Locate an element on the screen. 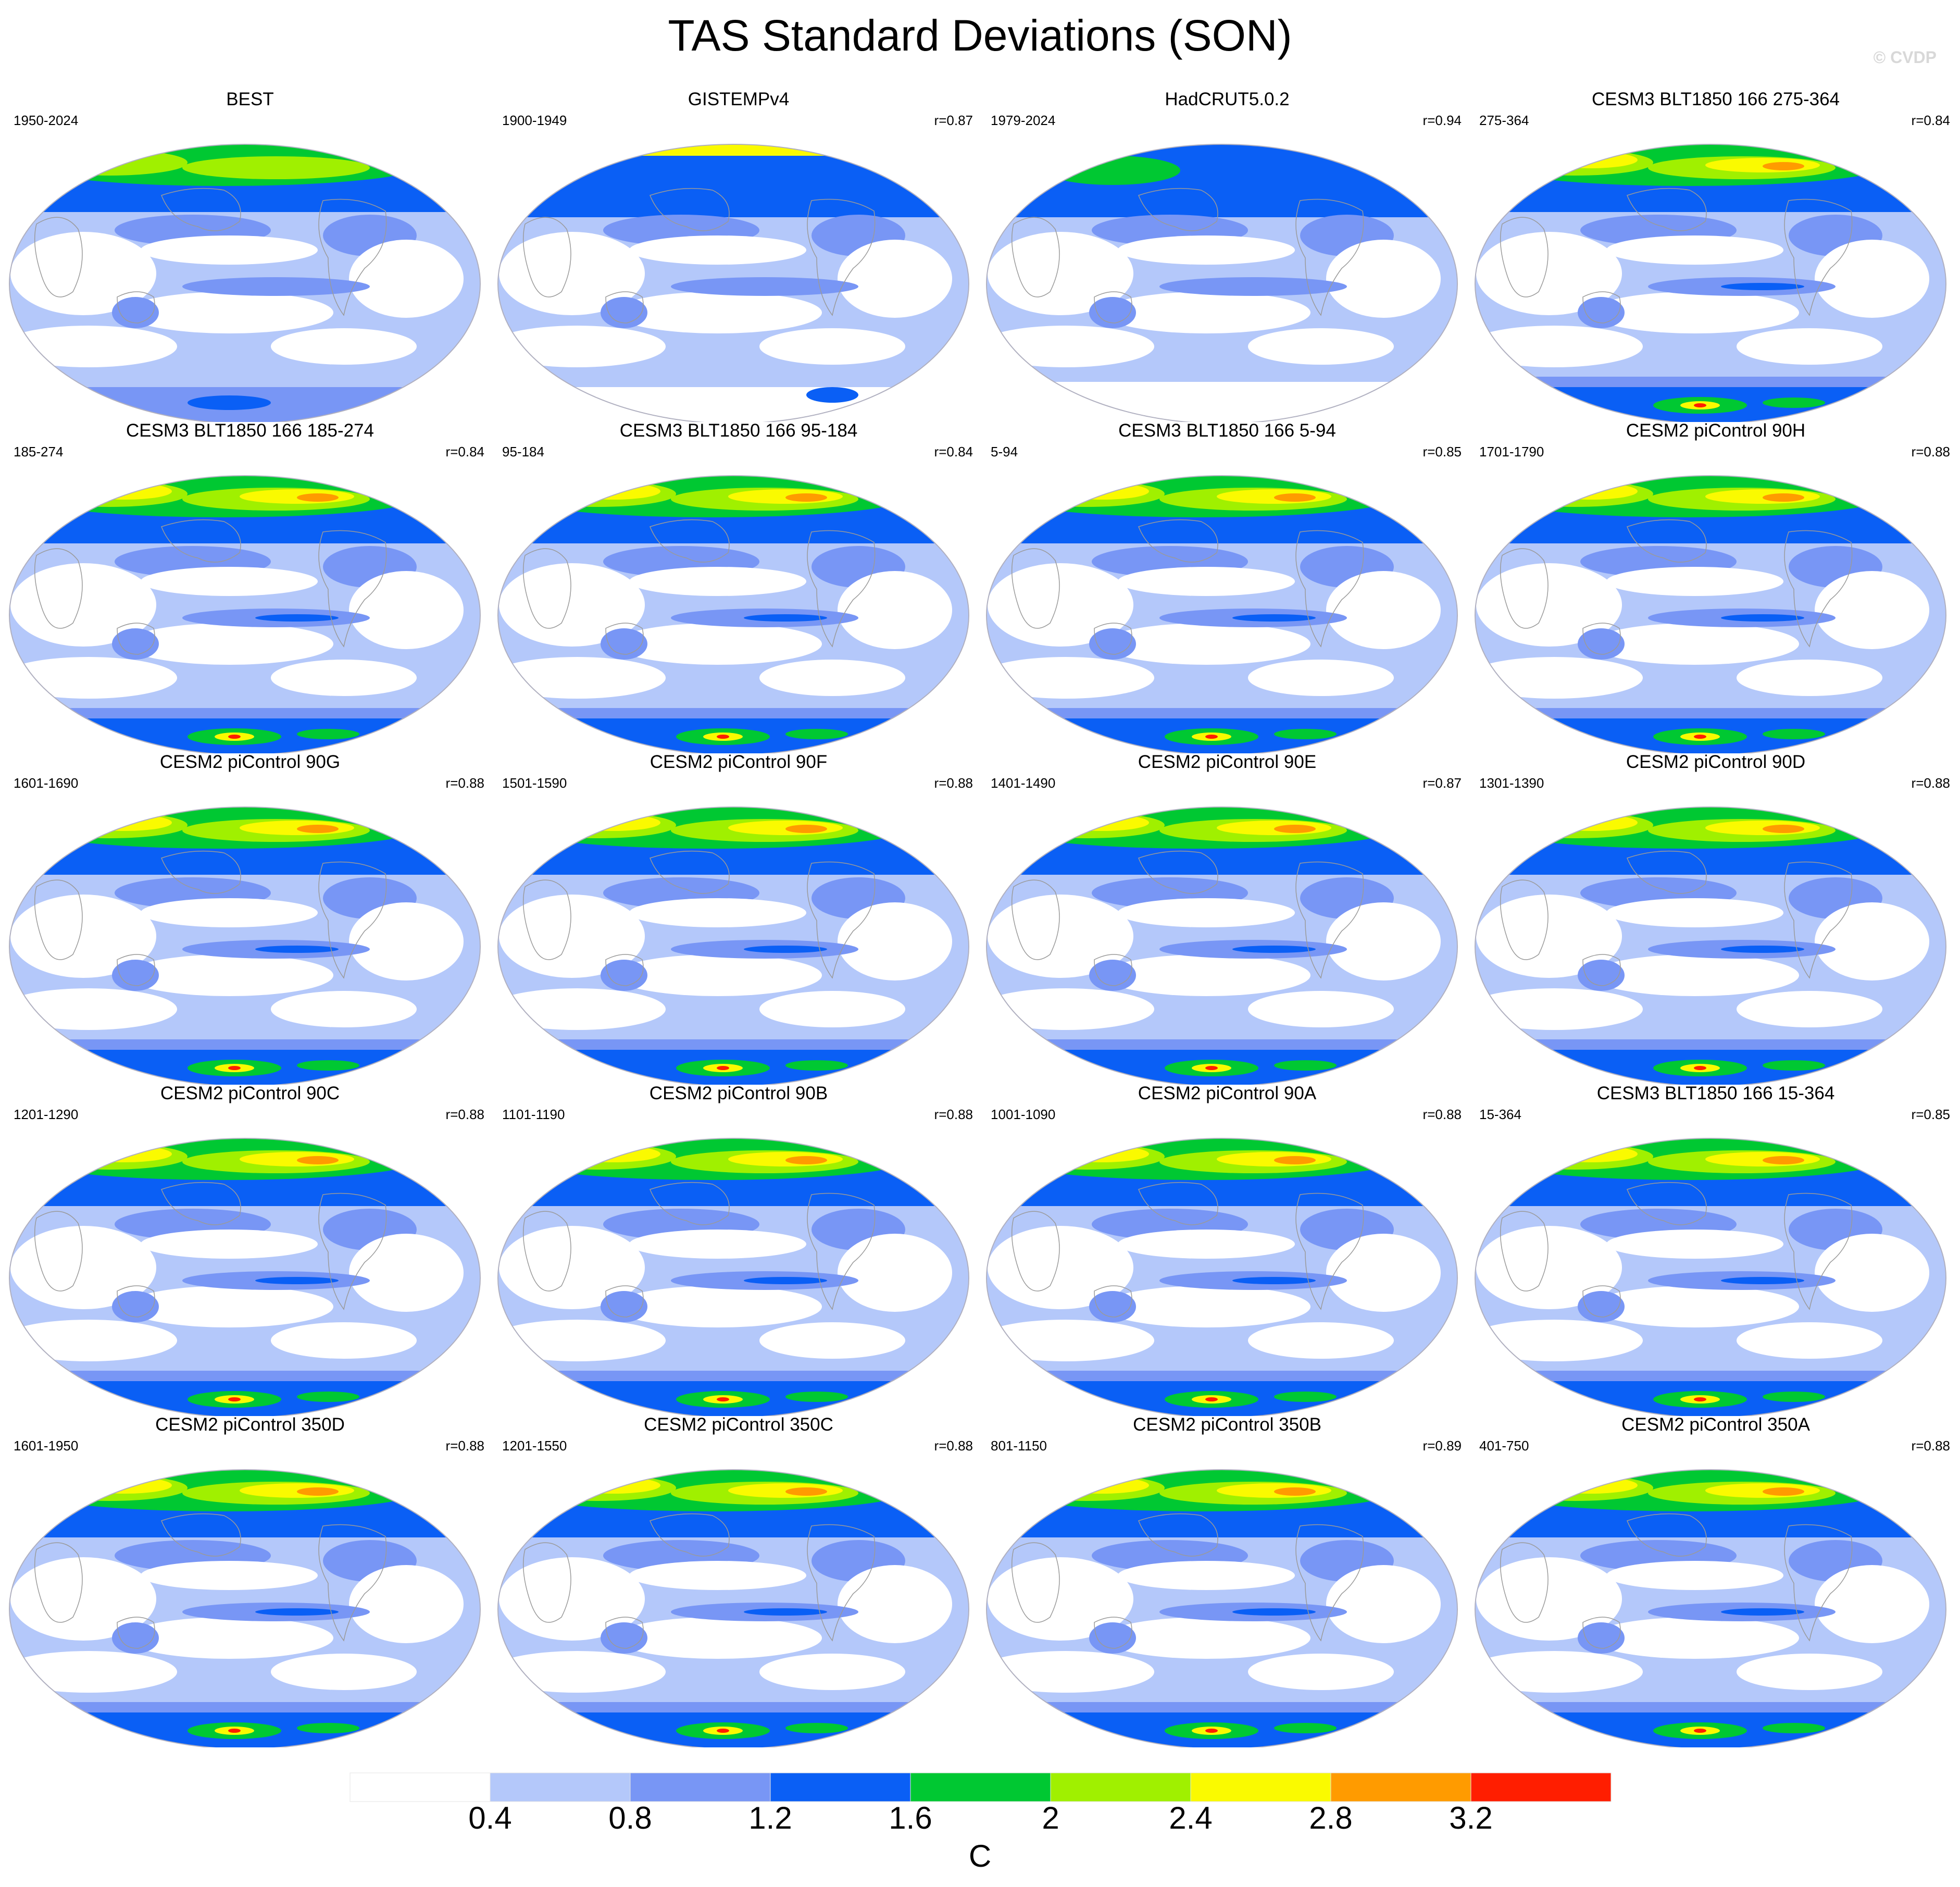 This screenshot has height=1887, width=1960. panel-title: CESM2 piControl 350A is located at coordinates (1715, 1425).